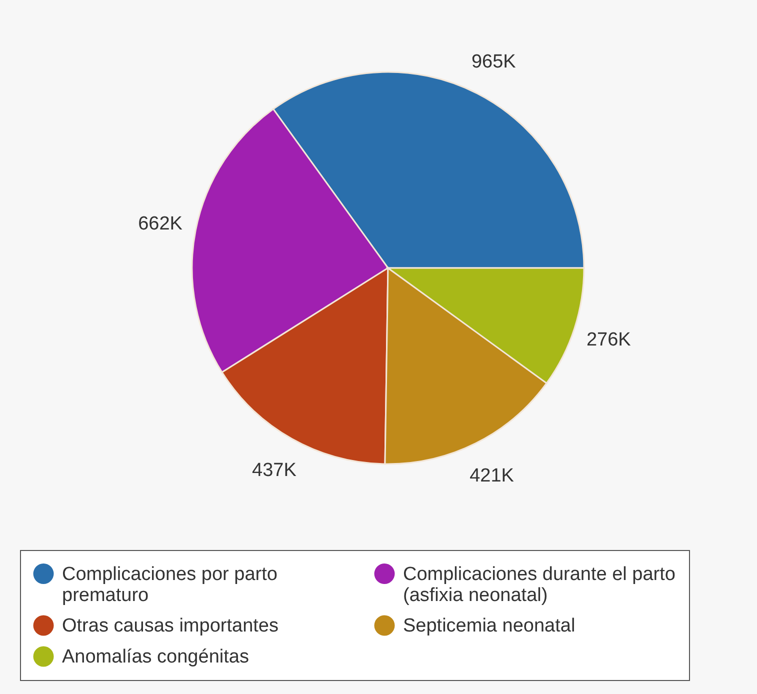 The image size is (757, 694). What do you see at coordinates (493, 61) in the screenshot?
I see `data-label: 965K` at bounding box center [493, 61].